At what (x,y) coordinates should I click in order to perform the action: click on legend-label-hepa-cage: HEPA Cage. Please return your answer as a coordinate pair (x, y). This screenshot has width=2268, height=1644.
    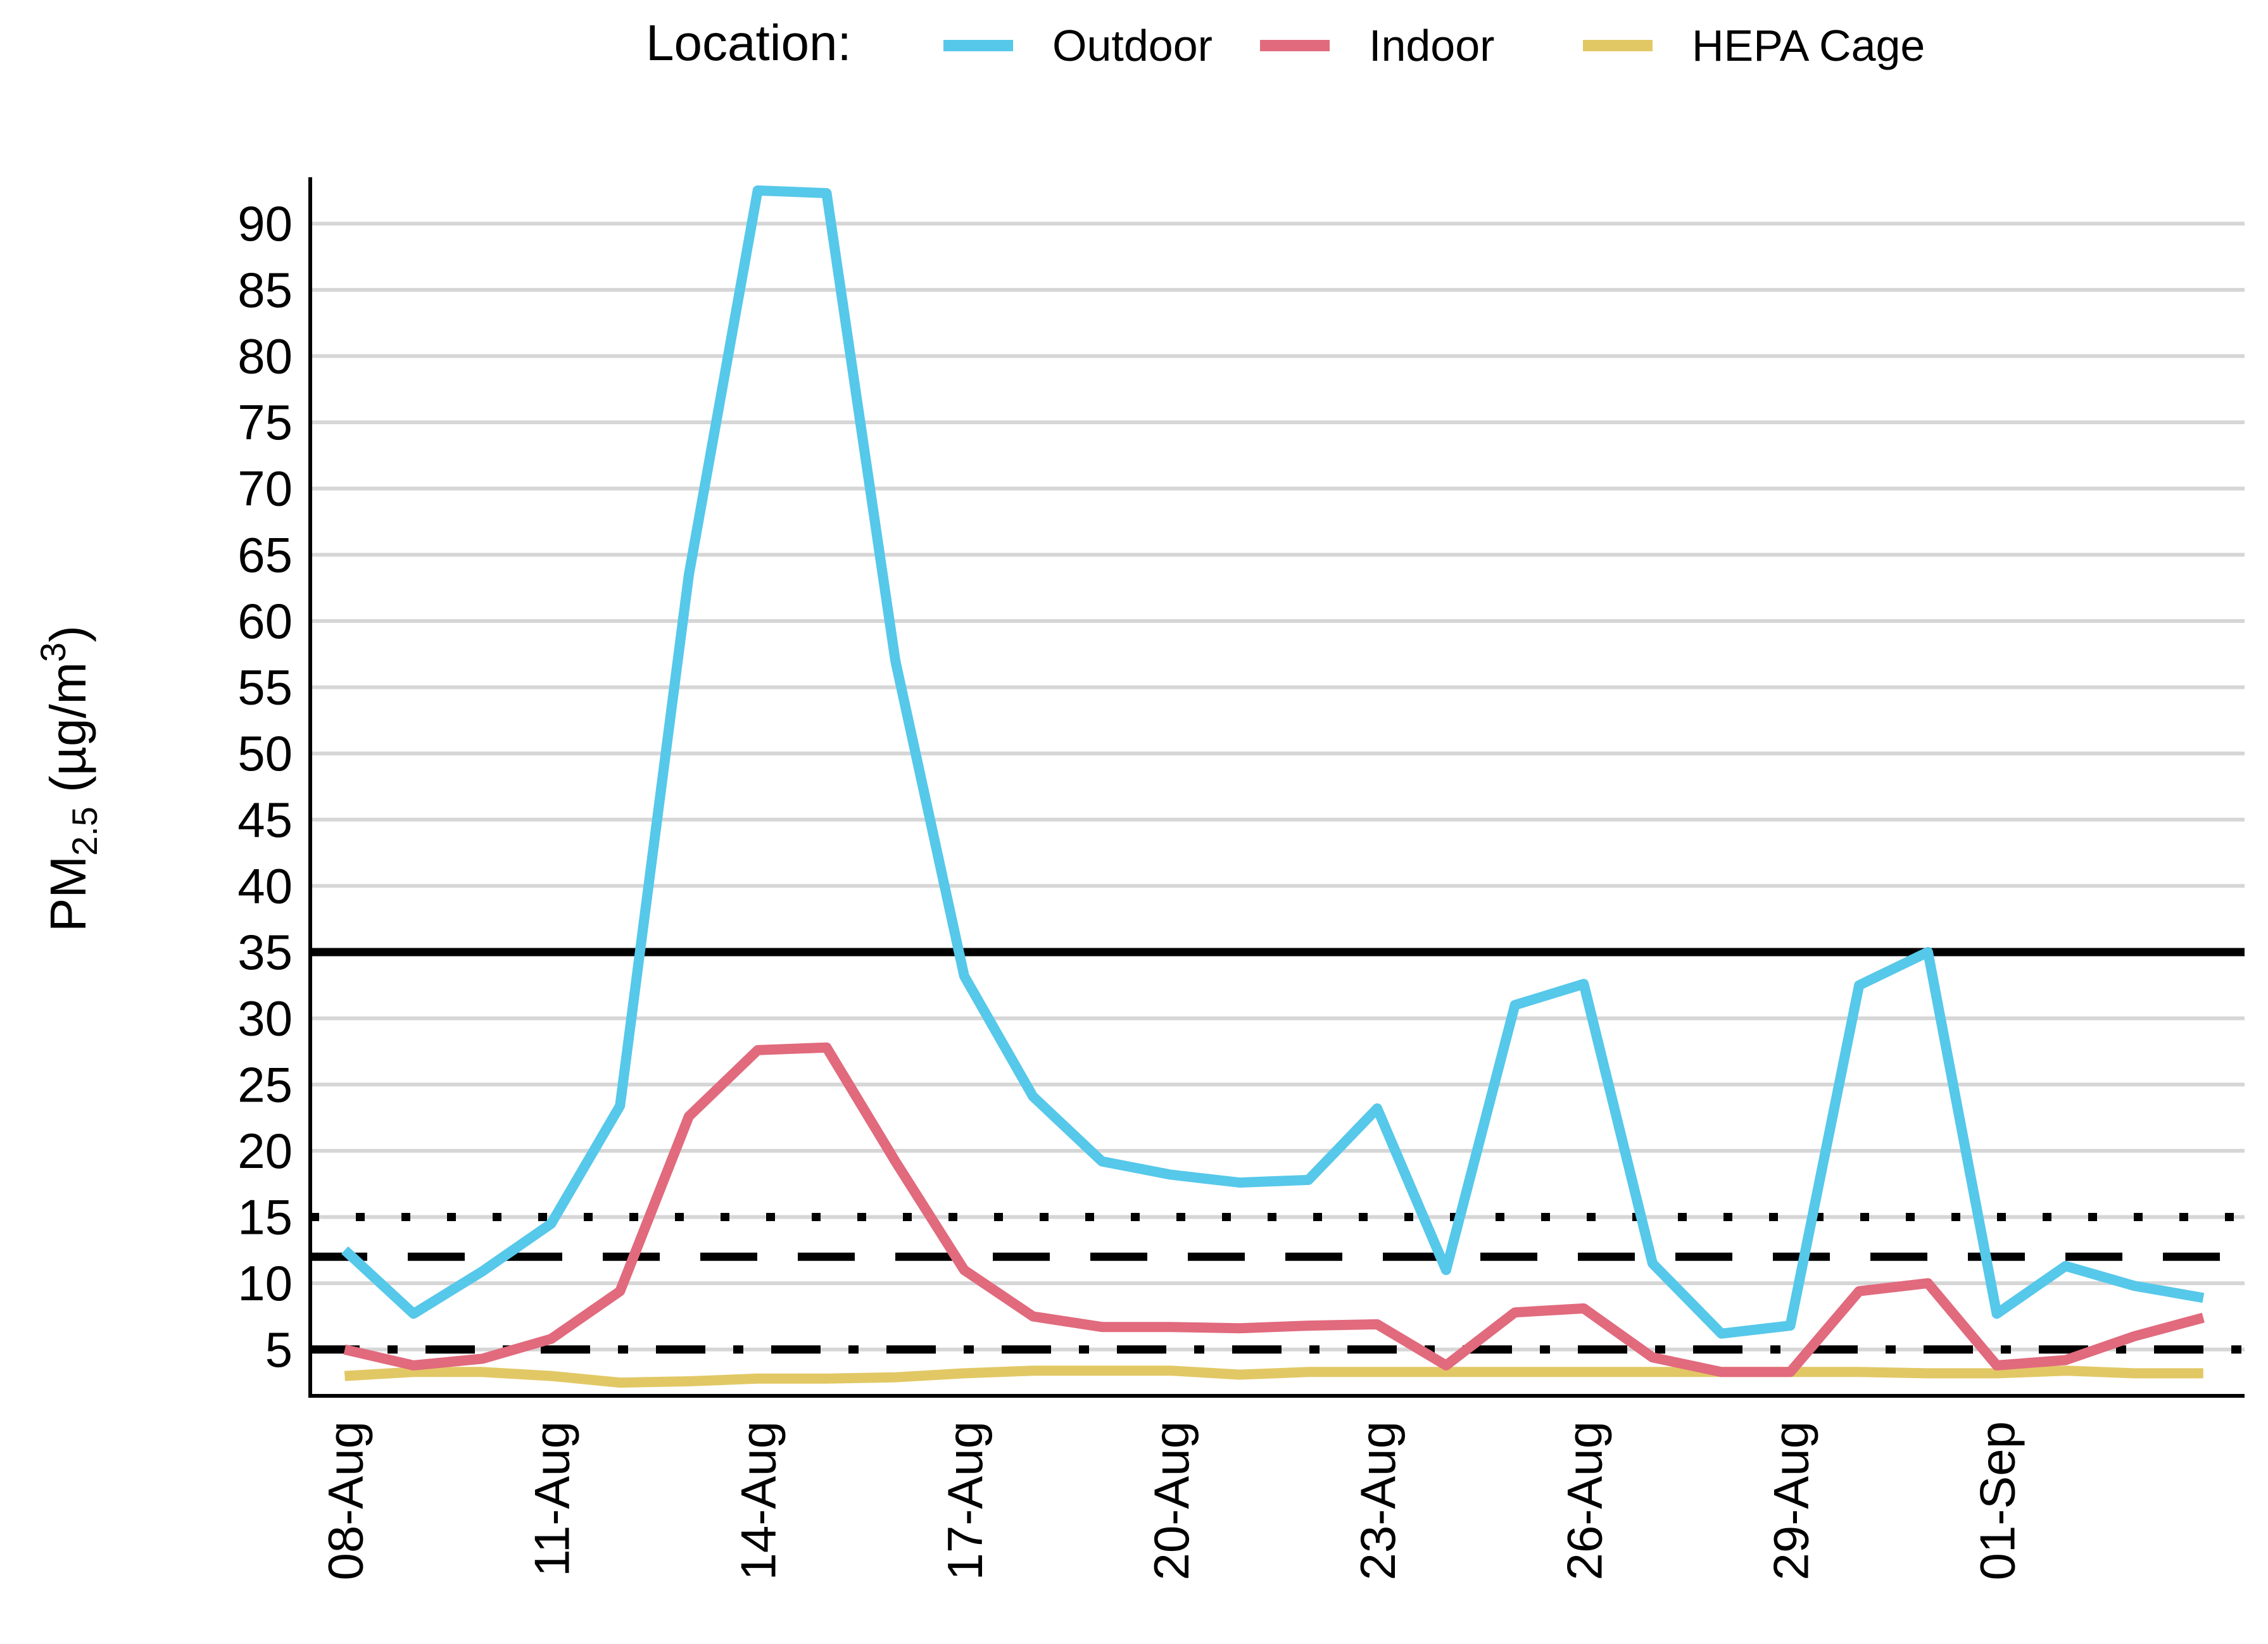
    Looking at the image, I should click on (1808, 46).